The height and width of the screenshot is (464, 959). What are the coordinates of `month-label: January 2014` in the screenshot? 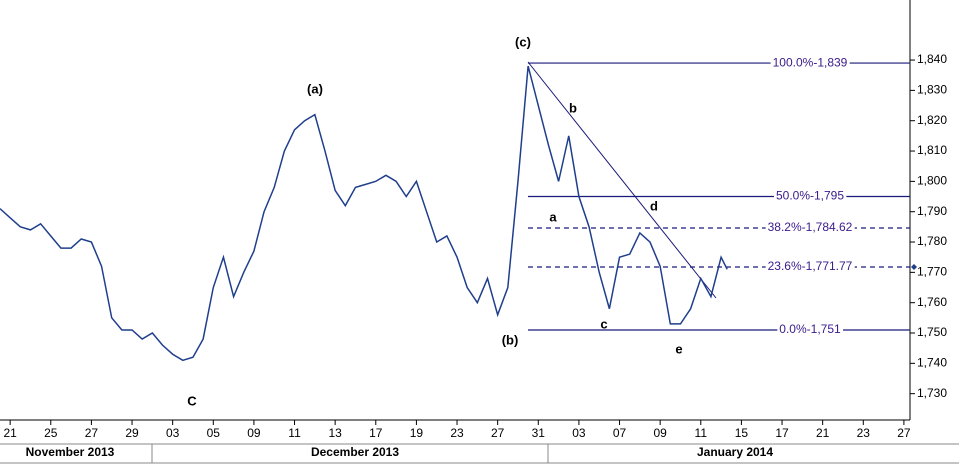 It's located at (735, 452).